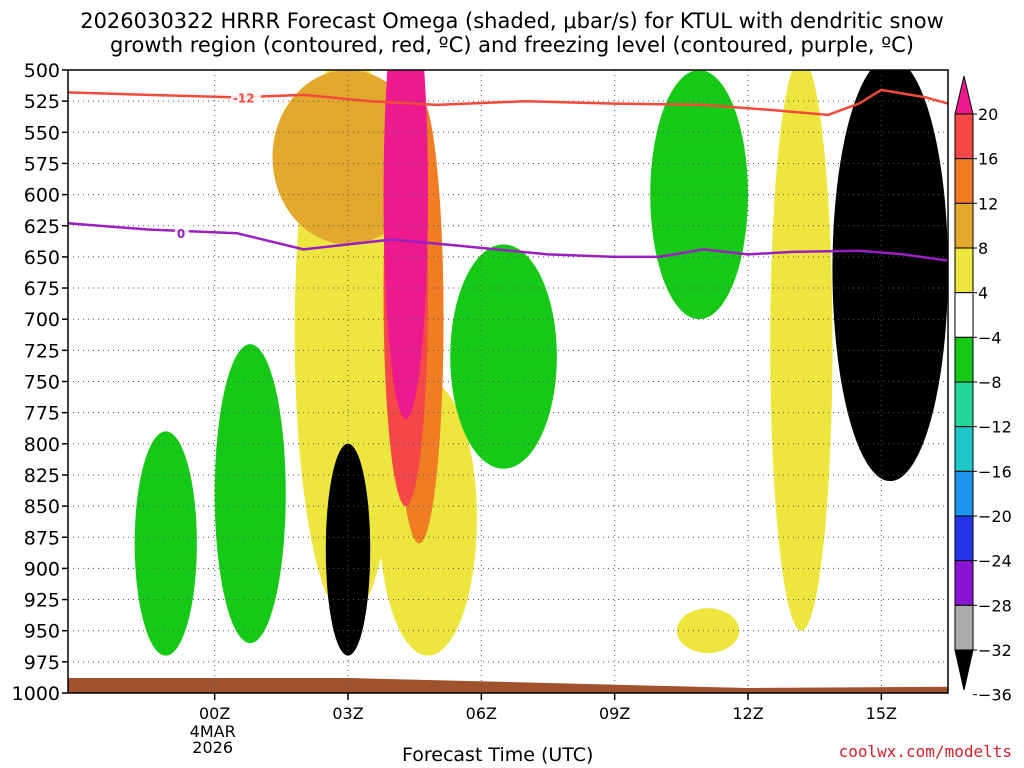  Describe the element at coordinates (42, 601) in the screenshot. I see `y-tick-label-925: 925` at that location.